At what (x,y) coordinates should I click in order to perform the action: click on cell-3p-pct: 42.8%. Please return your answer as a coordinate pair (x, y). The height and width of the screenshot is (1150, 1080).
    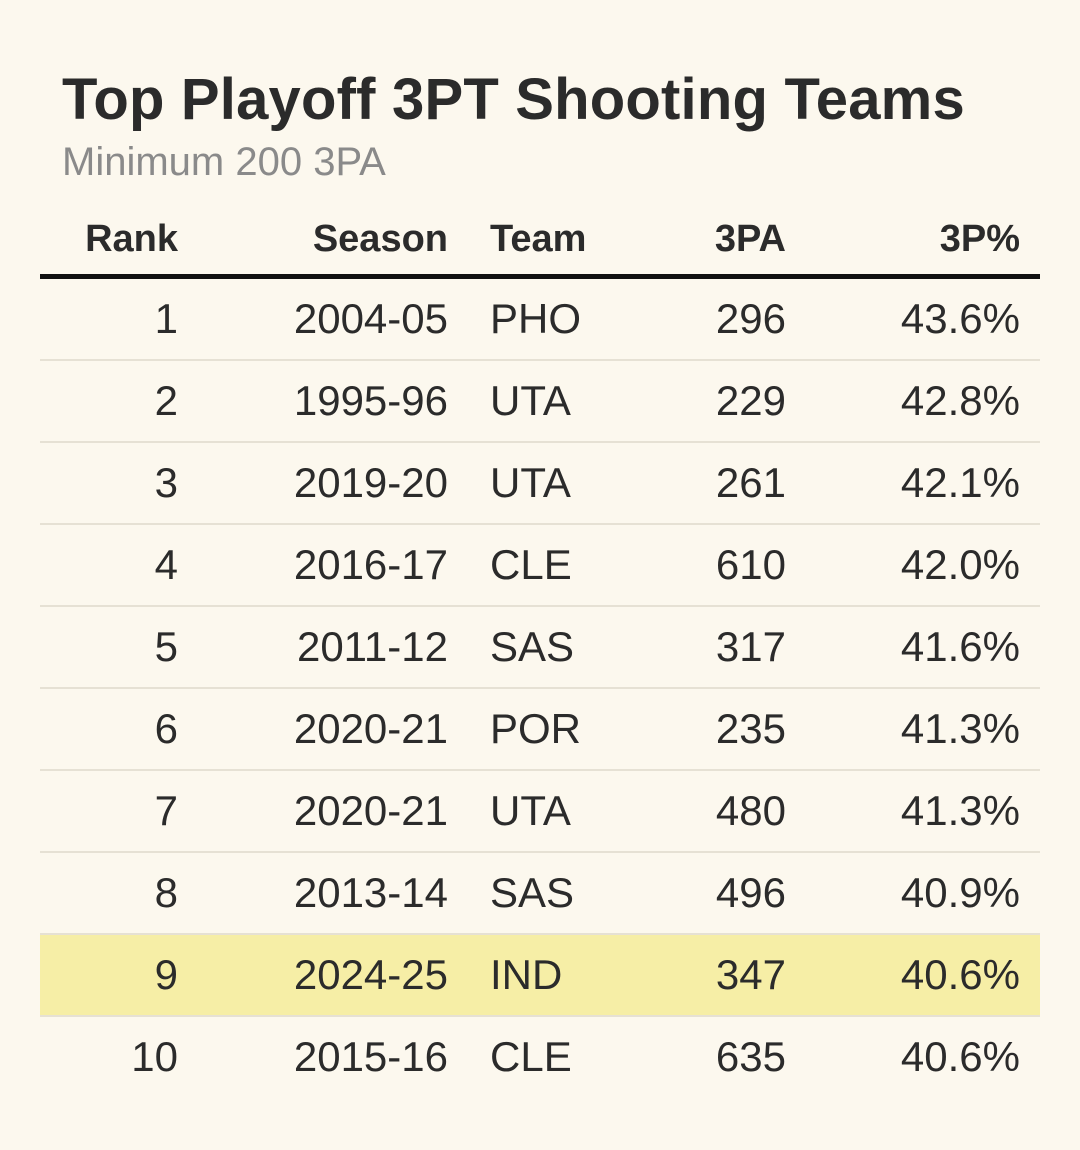
    Looking at the image, I should click on (923, 401).